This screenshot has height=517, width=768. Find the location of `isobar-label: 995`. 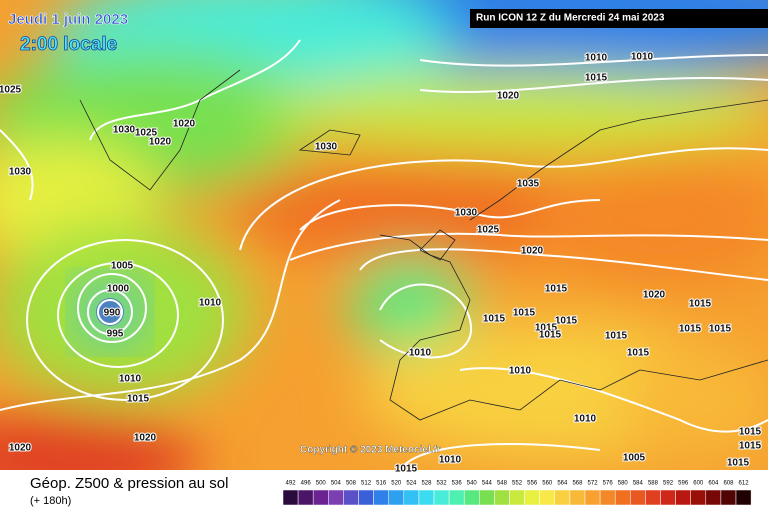

isobar-label: 995 is located at coordinates (115, 334).